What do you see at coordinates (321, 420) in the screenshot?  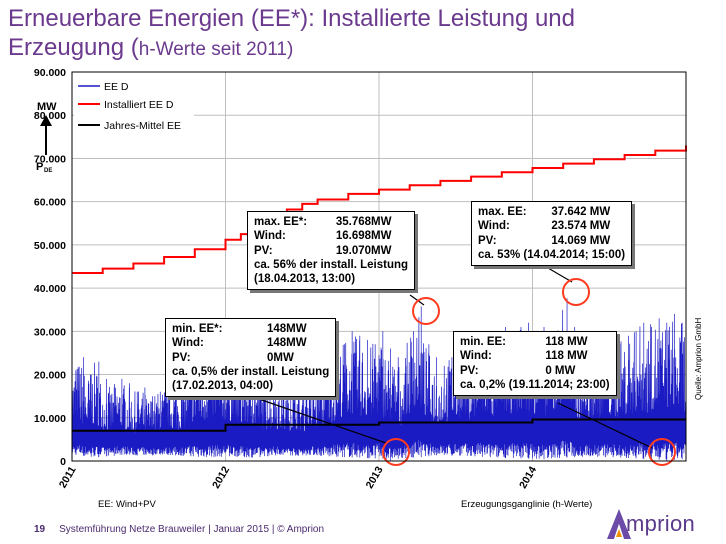 I see `leader-min-2013` at bounding box center [321, 420].